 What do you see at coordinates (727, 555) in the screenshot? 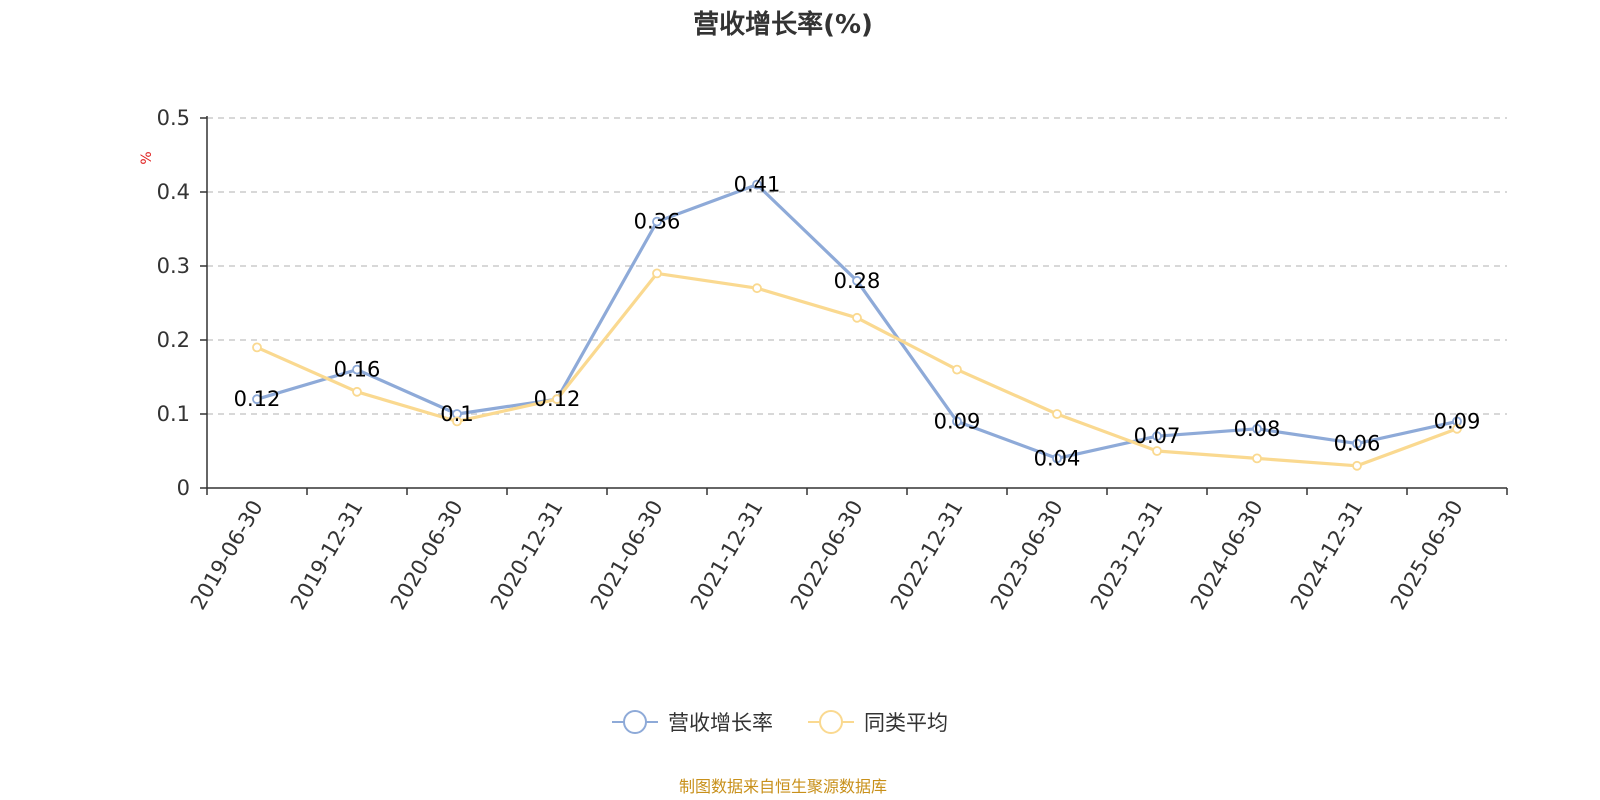
I see `x-tick-label: 2021-12-31` at bounding box center [727, 555].